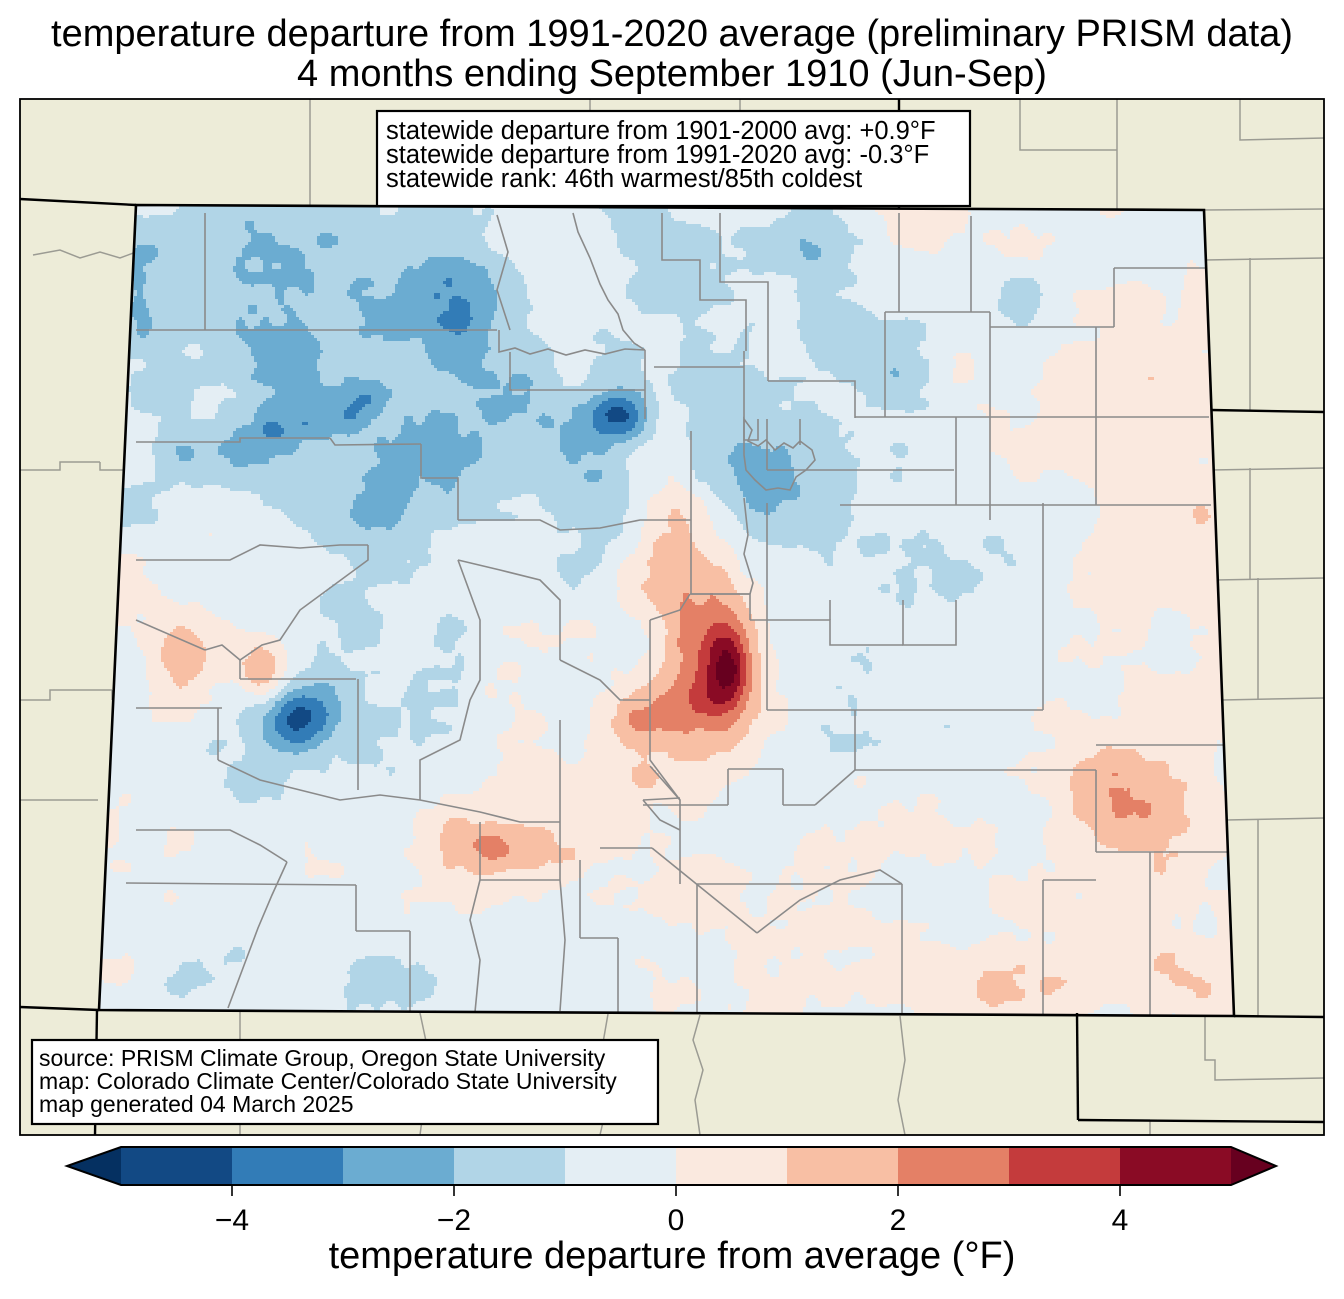 The height and width of the screenshot is (1299, 1344). I want to click on svg-text: 2, so click(898, 1220).